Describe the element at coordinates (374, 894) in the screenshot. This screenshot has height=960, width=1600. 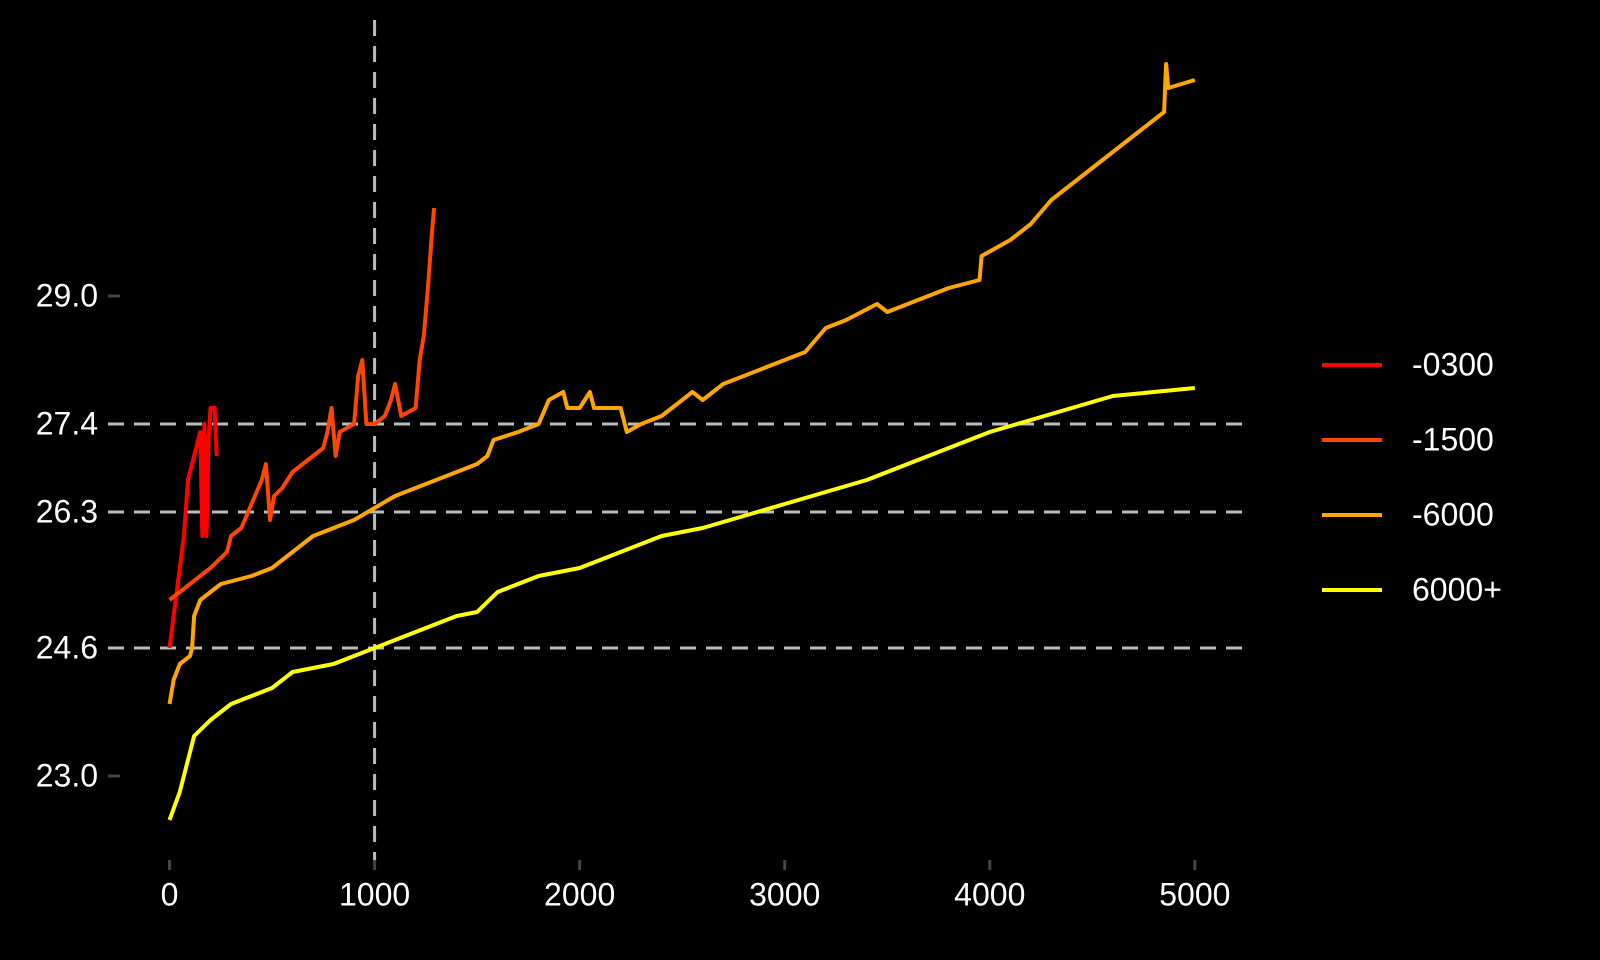
I see `x-tick-label: 1000` at that location.